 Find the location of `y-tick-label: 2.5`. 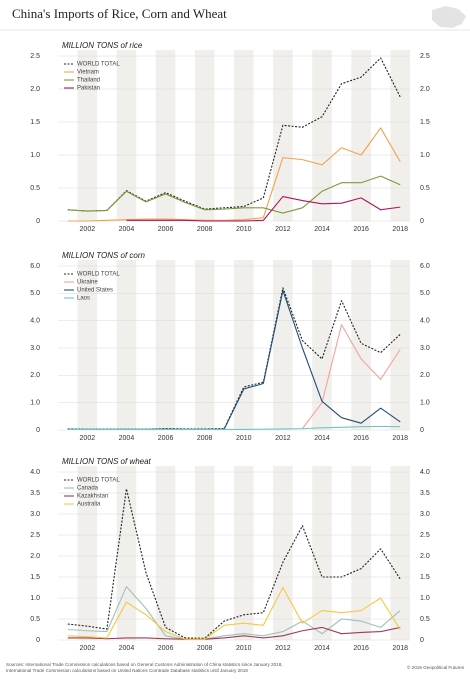

y-tick-label: 2.5 is located at coordinates (35, 535).